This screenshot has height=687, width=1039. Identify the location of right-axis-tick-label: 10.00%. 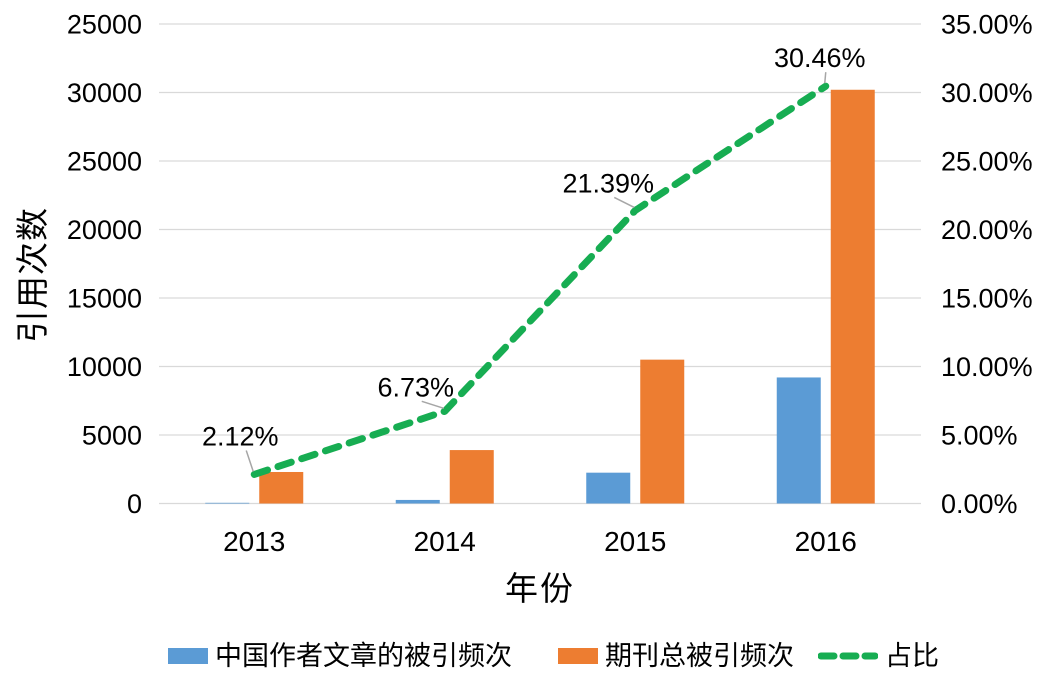
(987, 367).